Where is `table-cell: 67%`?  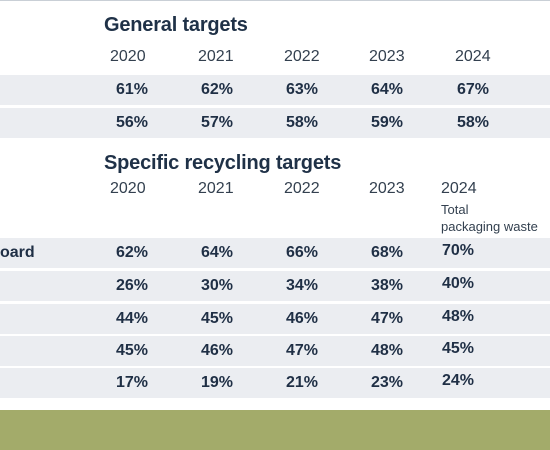
table-cell: 67% is located at coordinates (473, 89).